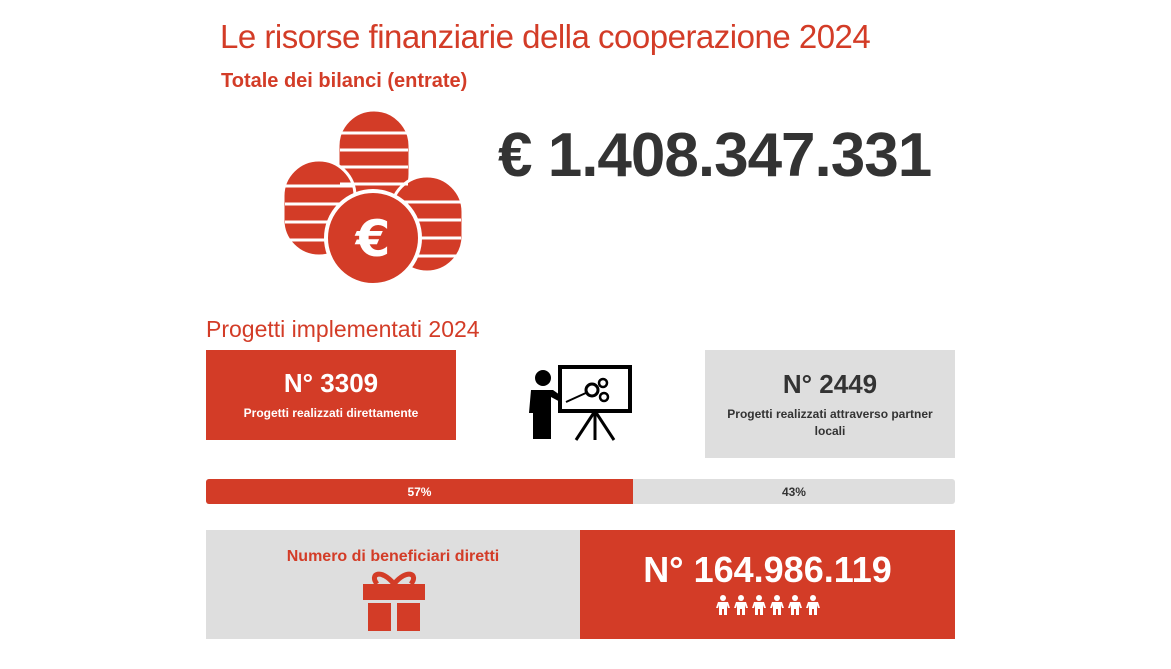  I want to click on projects-split-bar: 57% 43%, so click(580, 491).